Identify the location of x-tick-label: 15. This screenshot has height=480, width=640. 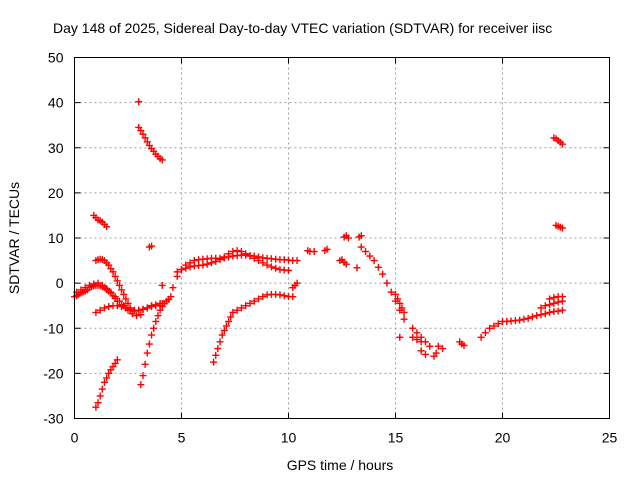
(396, 438).